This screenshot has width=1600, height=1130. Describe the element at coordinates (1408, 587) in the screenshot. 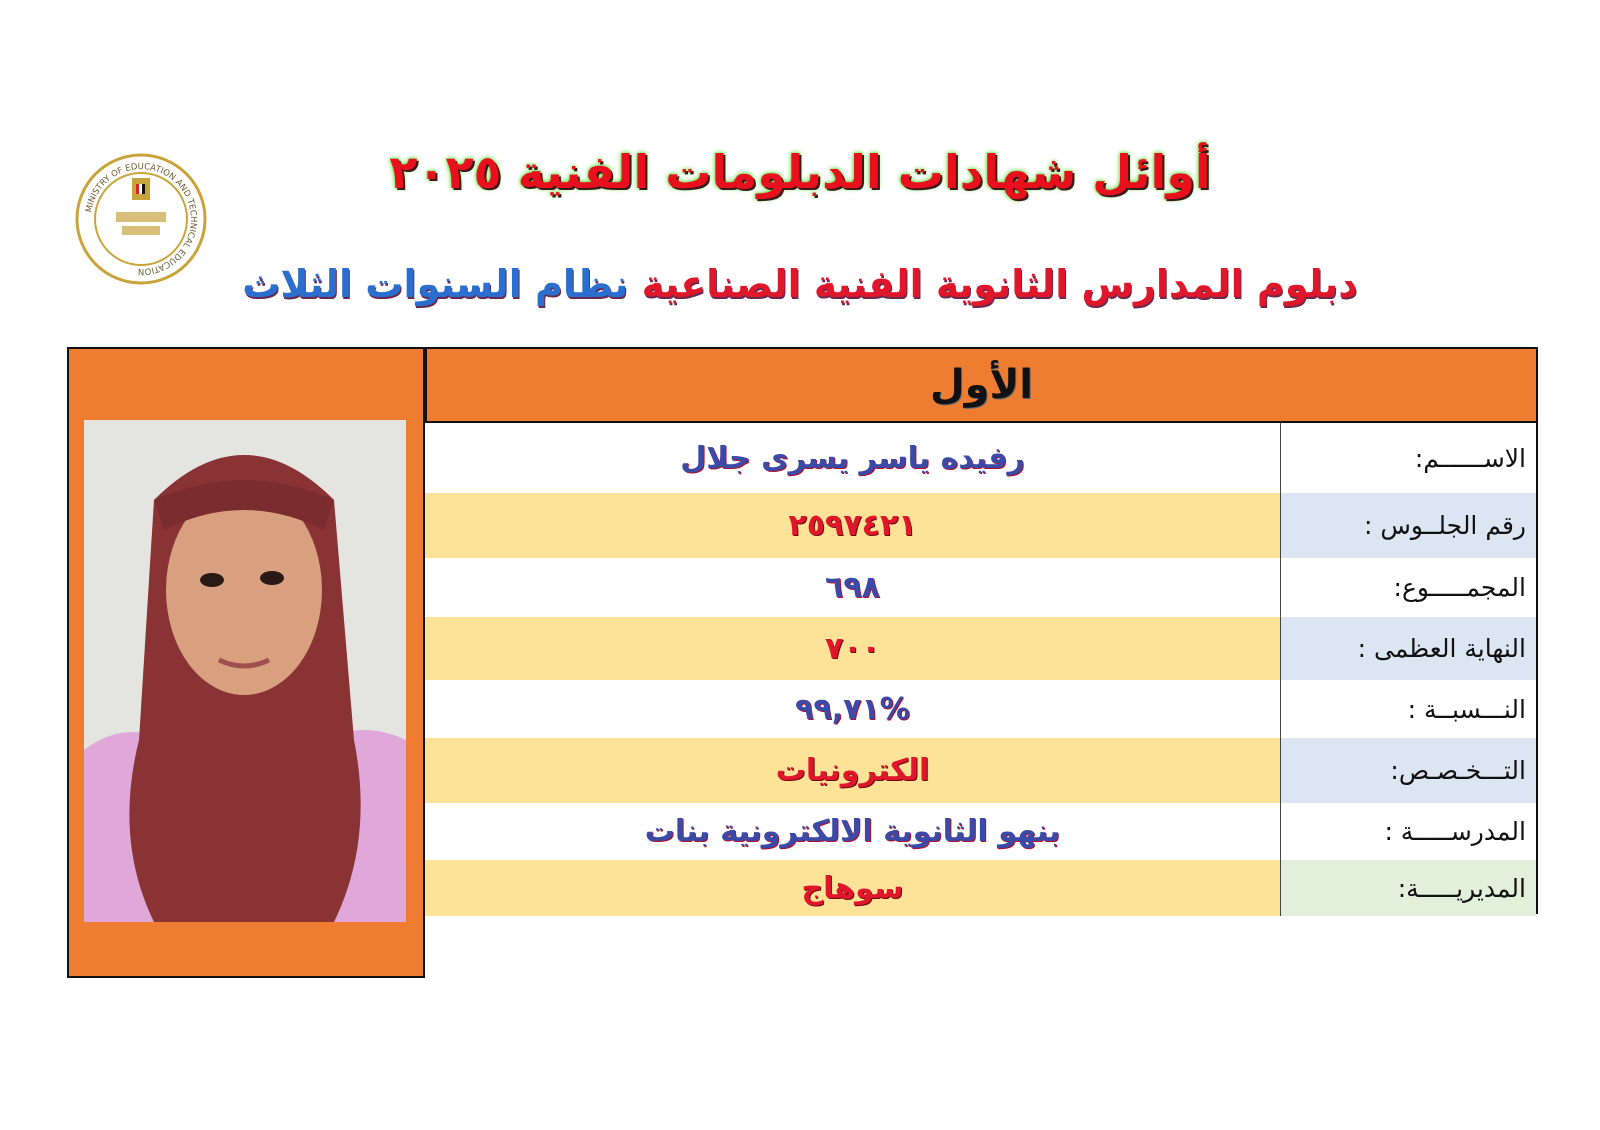

I see `field-label: المجمـــــوع:` at that location.